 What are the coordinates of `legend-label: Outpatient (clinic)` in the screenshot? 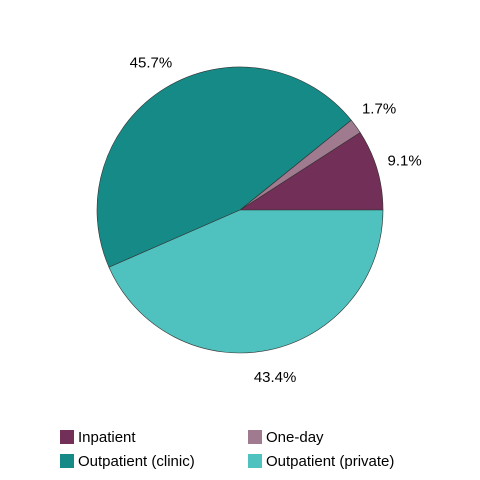 It's located at (136, 461).